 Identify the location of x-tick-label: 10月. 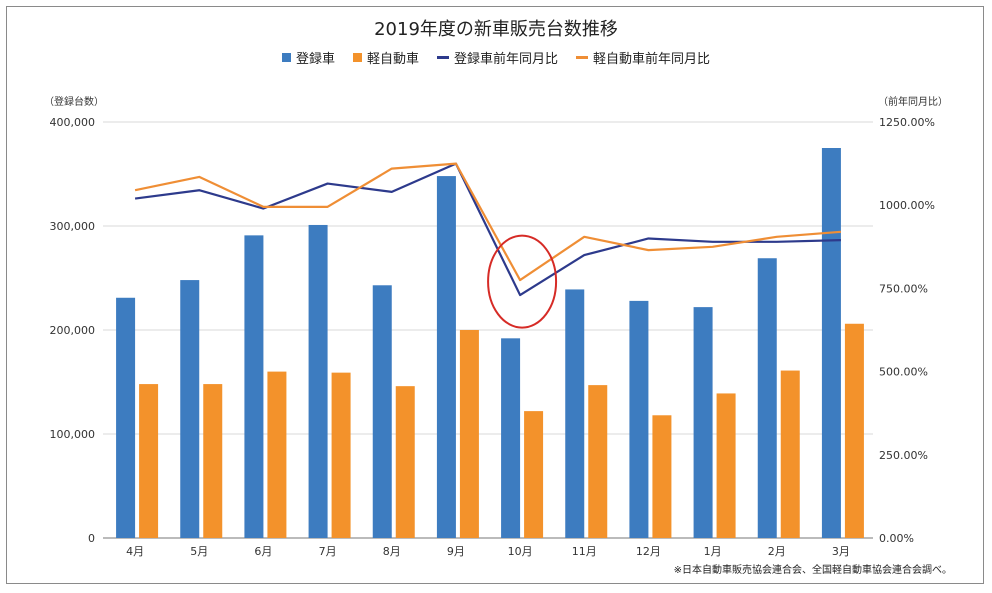
(520, 551).